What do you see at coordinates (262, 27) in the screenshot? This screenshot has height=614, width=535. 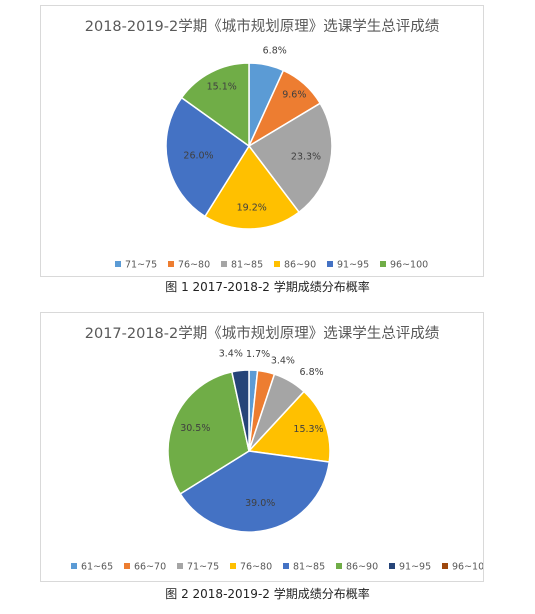 I see `chart-title: 2018-2019-2学期《城市规划原理》选课学生总评成绩` at bounding box center [262, 27].